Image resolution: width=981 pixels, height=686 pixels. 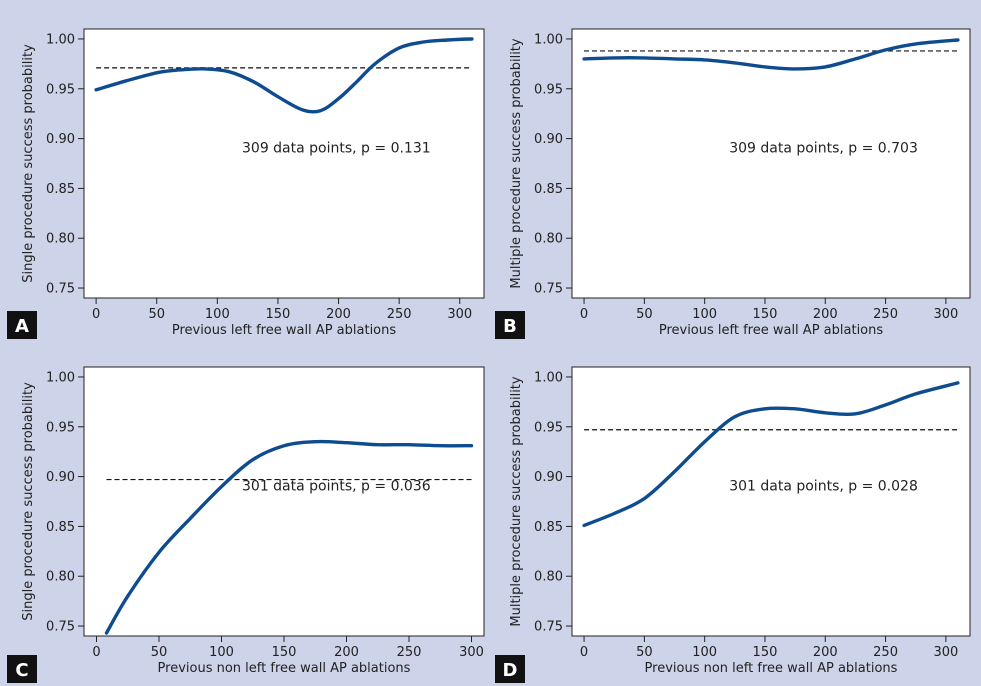 I want to click on panel-badge-letter: B, so click(x=510, y=326).